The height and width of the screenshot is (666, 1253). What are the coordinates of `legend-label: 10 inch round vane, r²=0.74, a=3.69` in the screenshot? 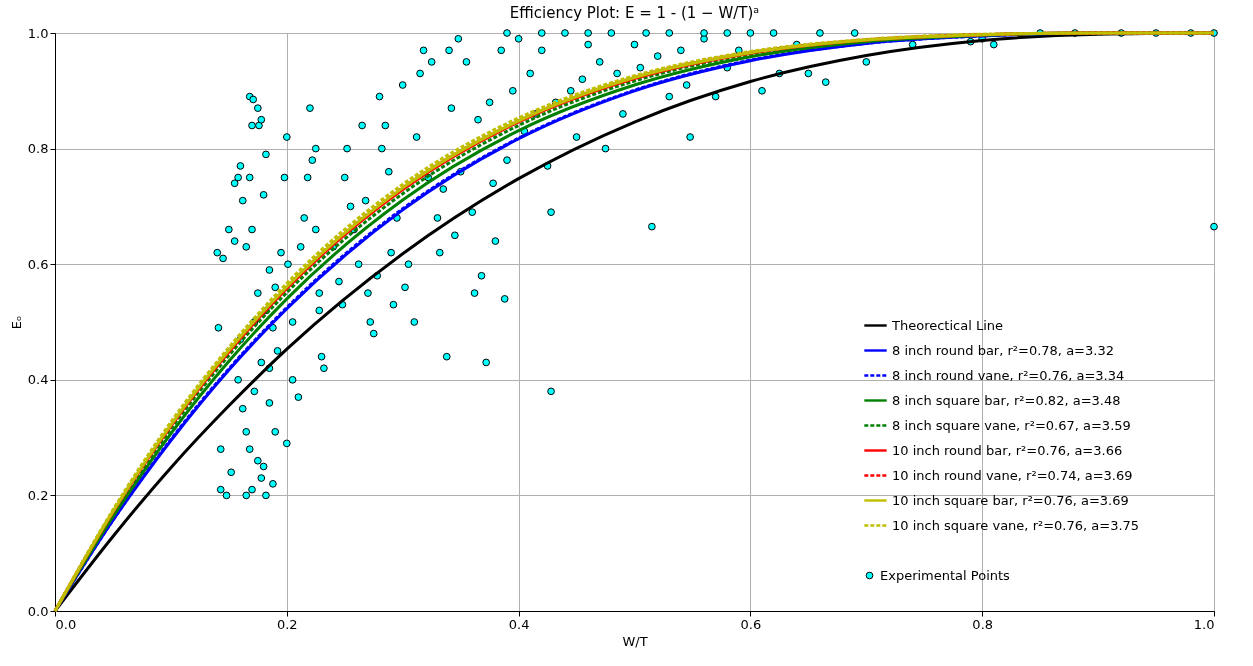 It's located at (1012, 475).